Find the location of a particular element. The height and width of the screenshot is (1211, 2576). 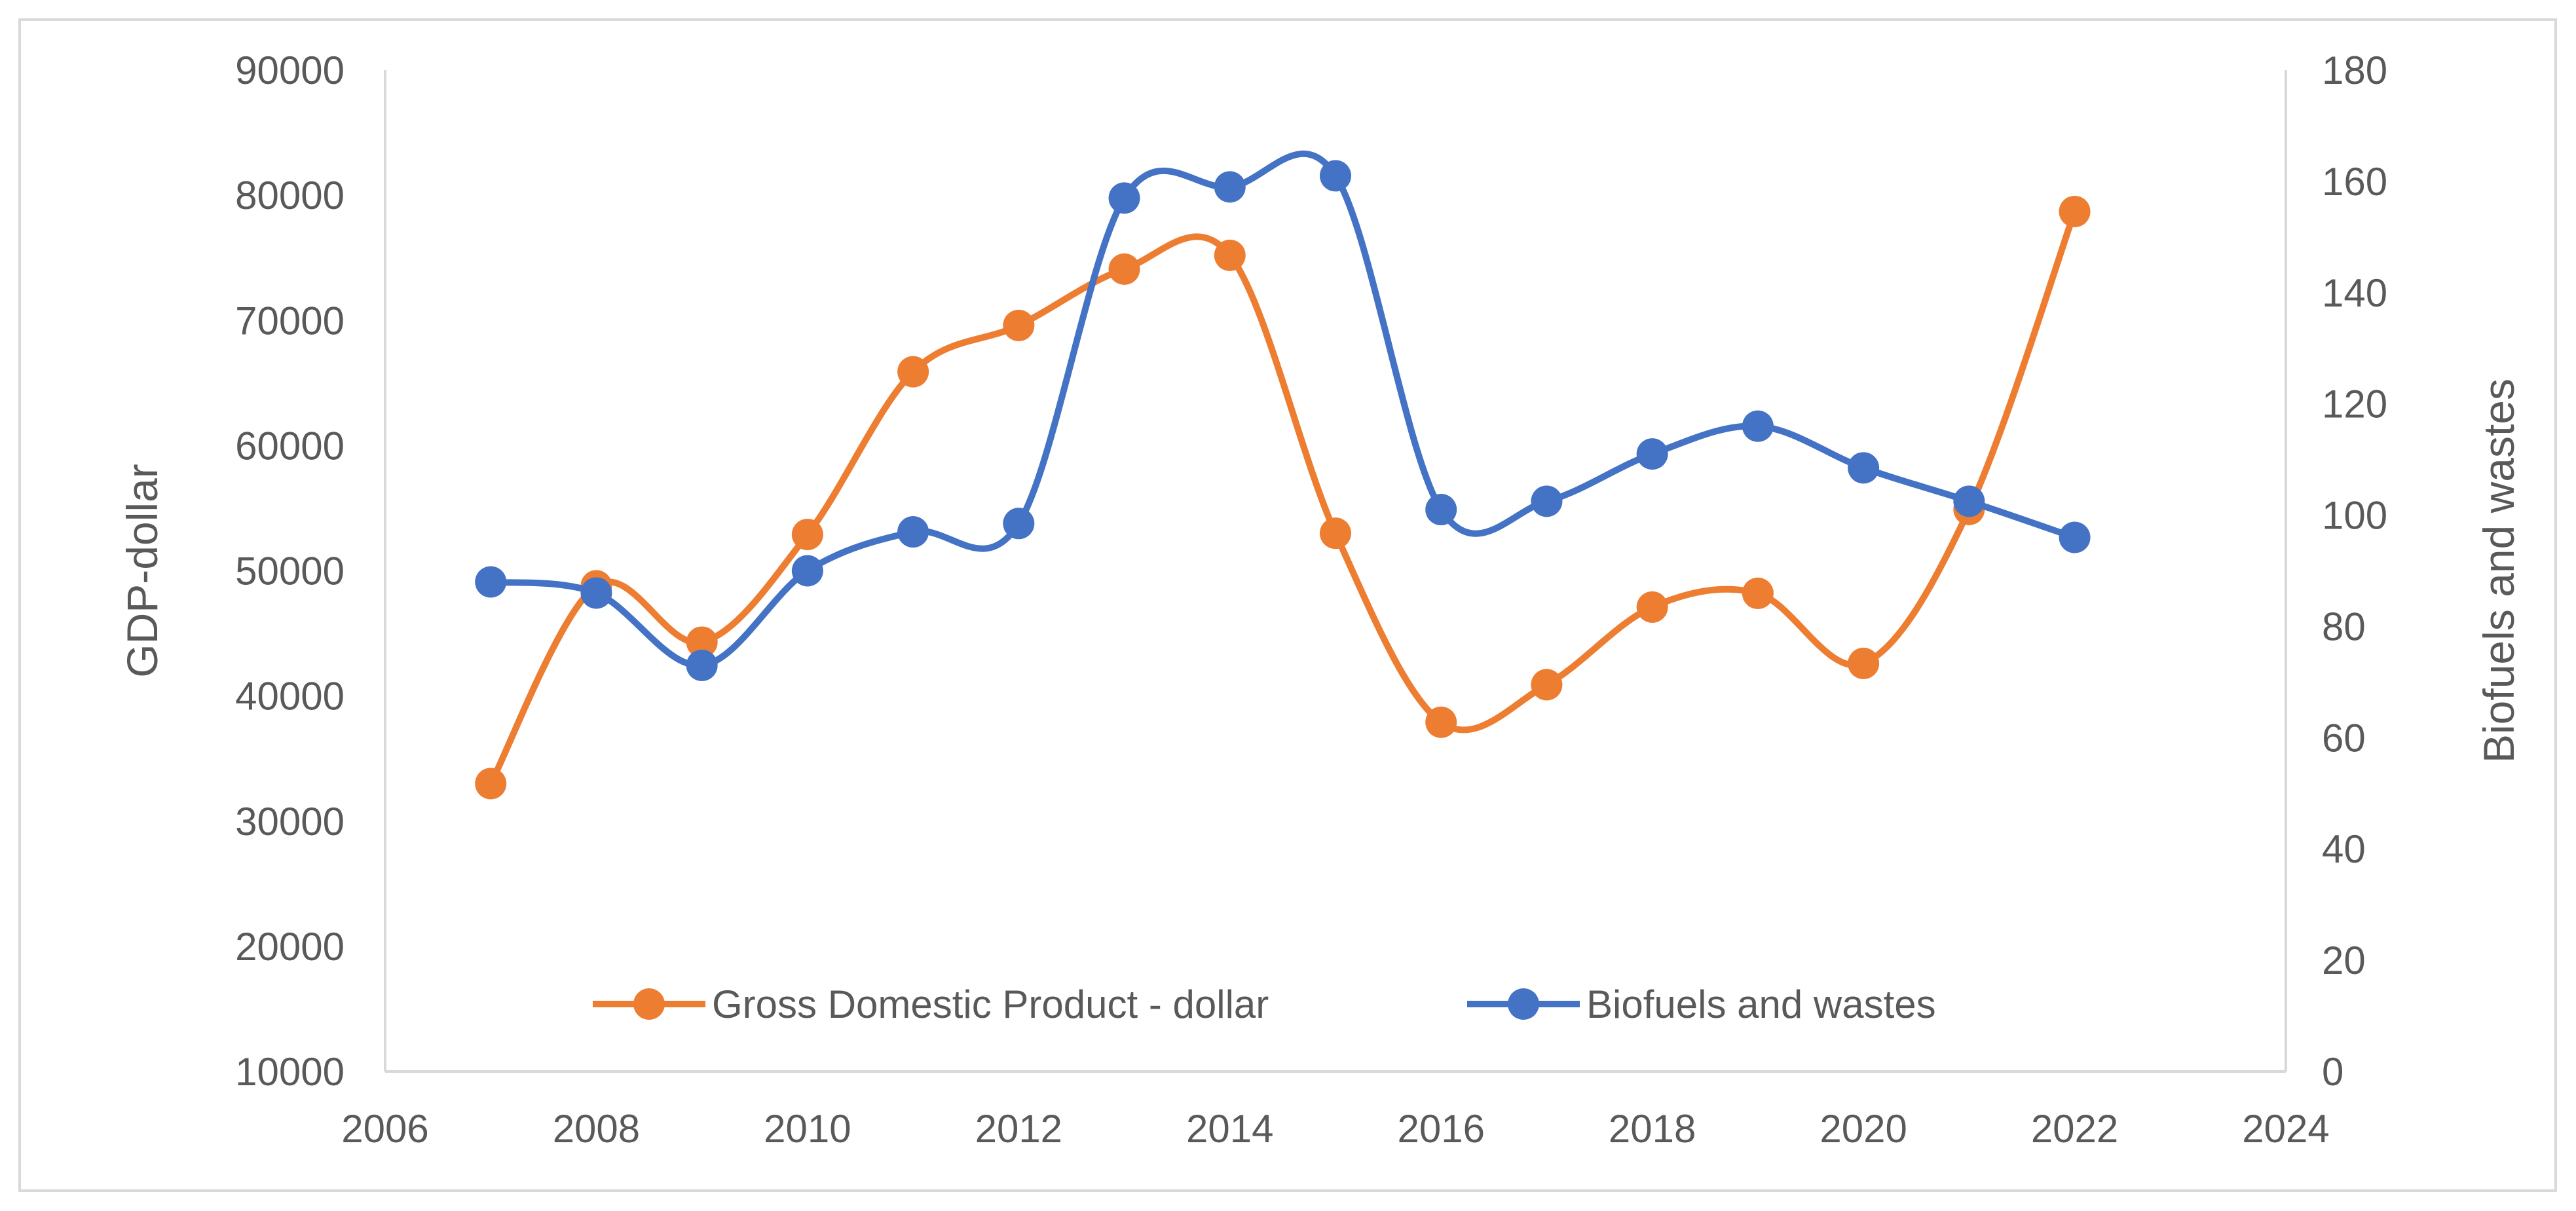

y-right-tick-label-140: 140 is located at coordinates (2354, 293).